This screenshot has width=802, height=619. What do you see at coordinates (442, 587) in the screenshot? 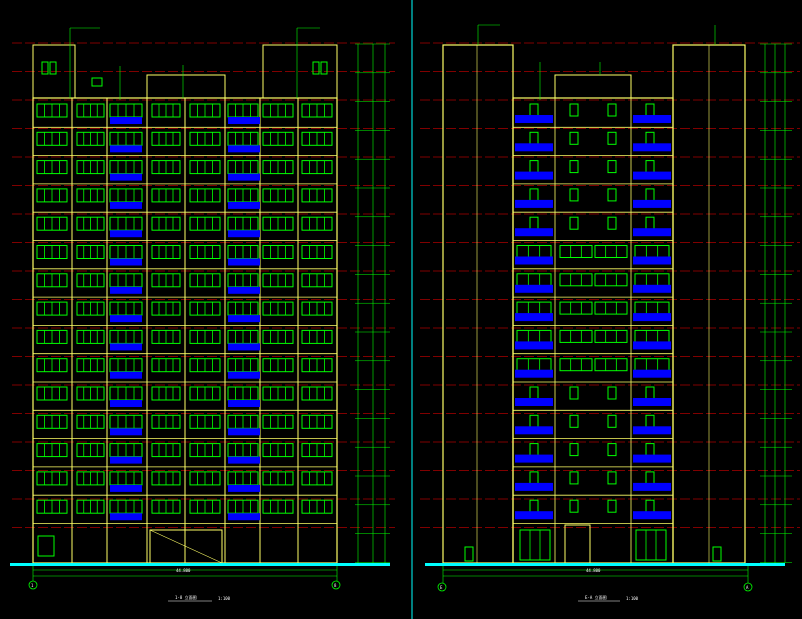
I see `axis-bubble-side-start` at bounding box center [442, 587].